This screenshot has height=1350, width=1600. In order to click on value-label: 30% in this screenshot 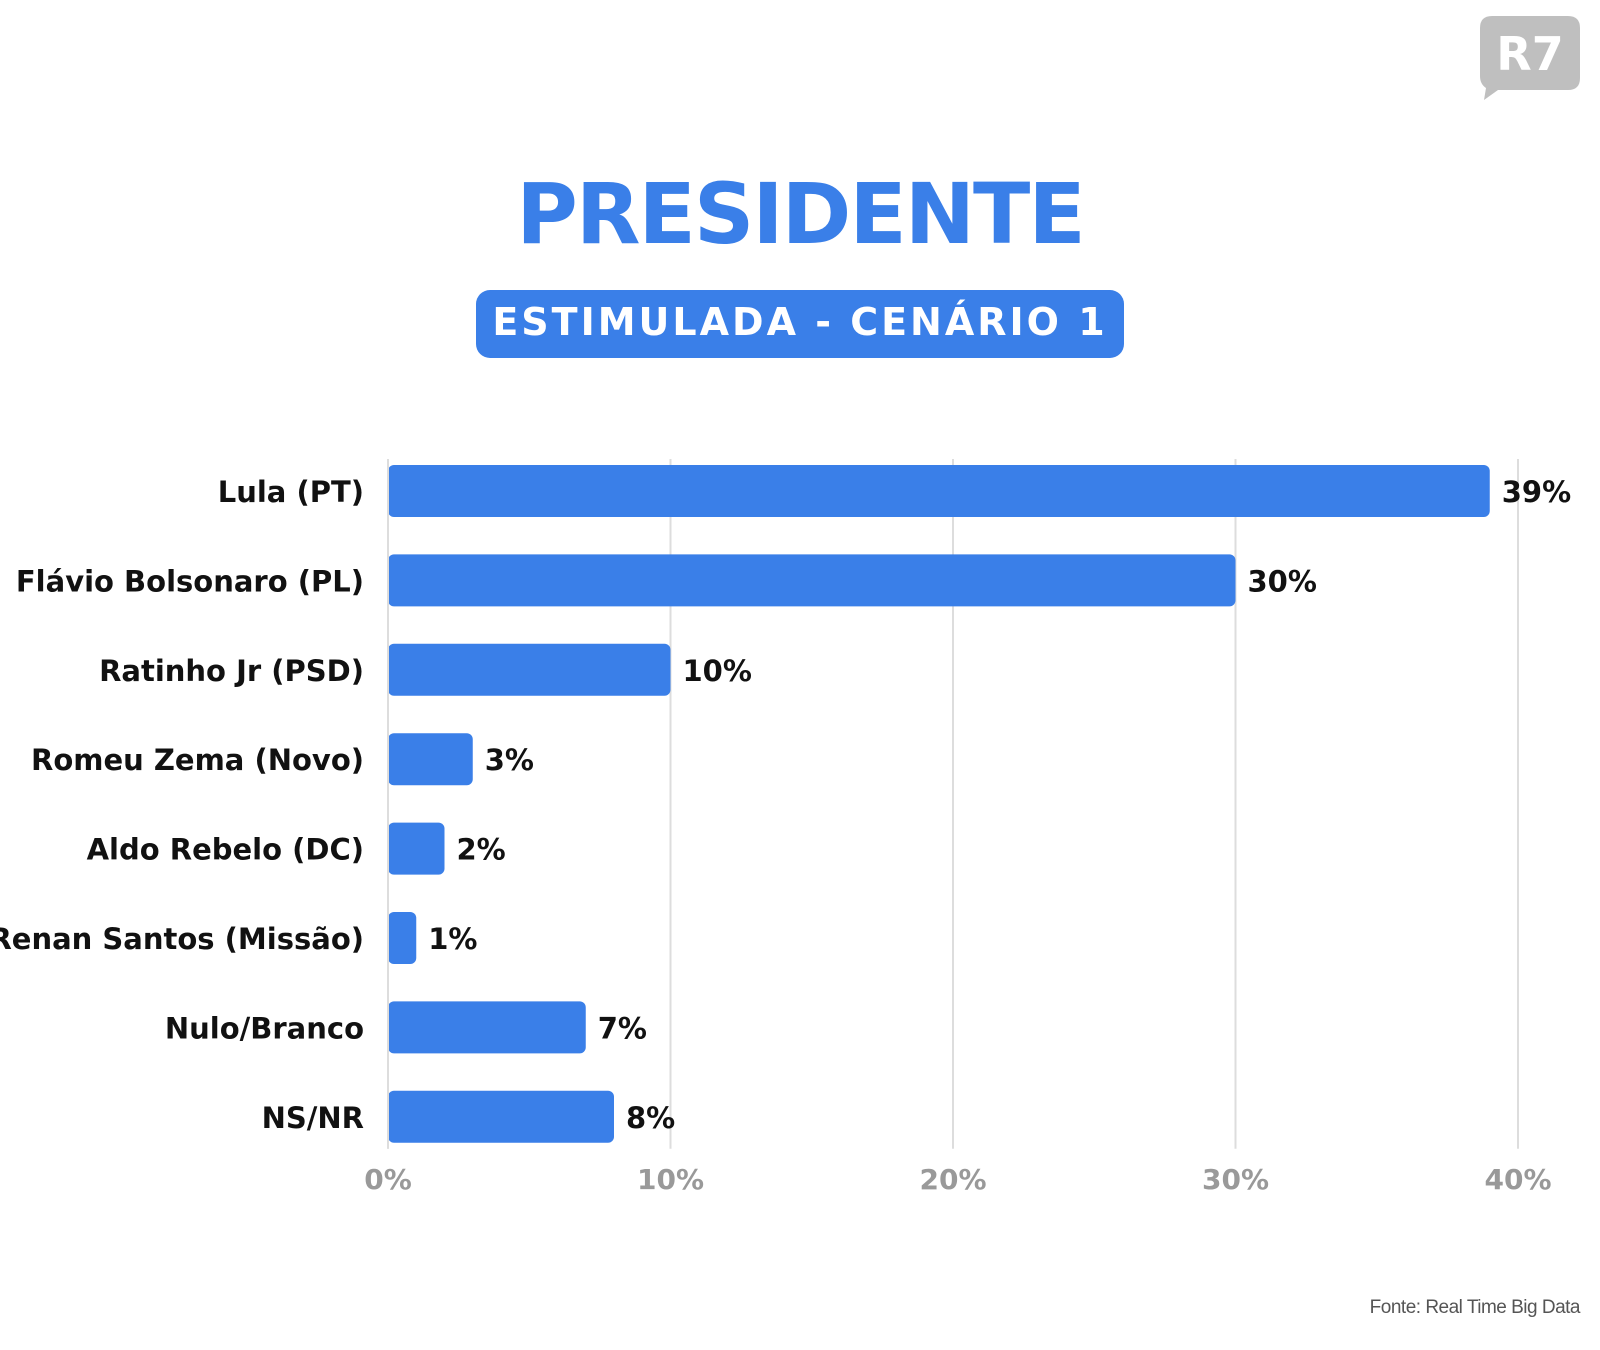, I will do `click(1282, 581)`.